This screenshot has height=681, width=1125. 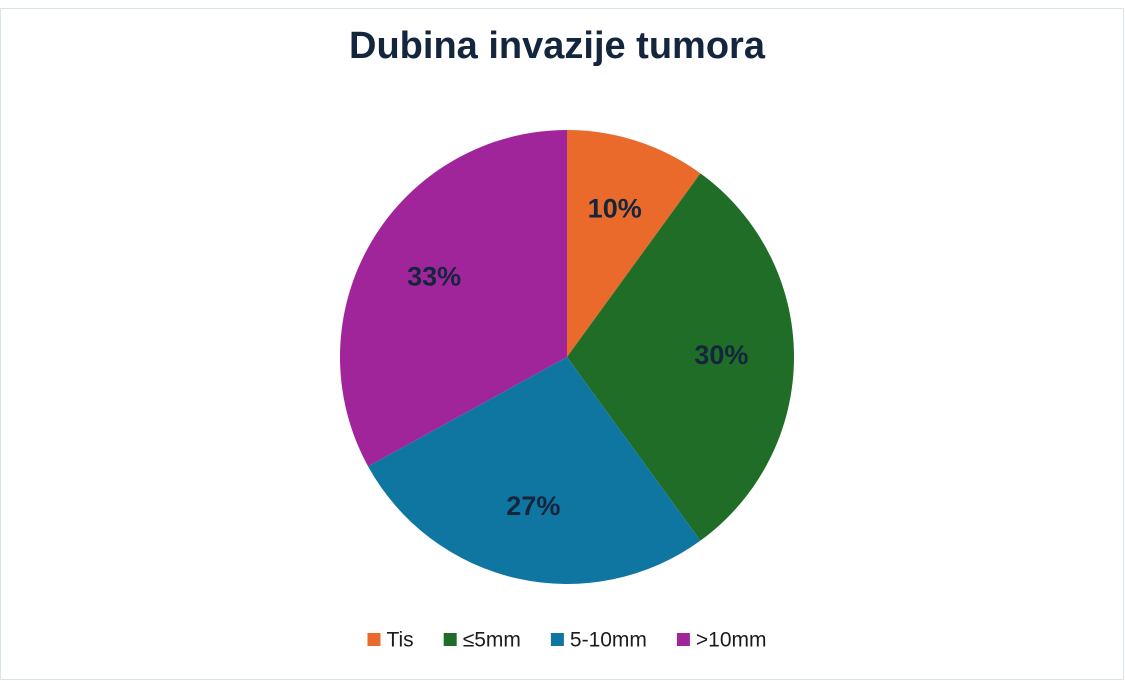 I want to click on legend-label: ≤5mm, so click(x=492, y=640).